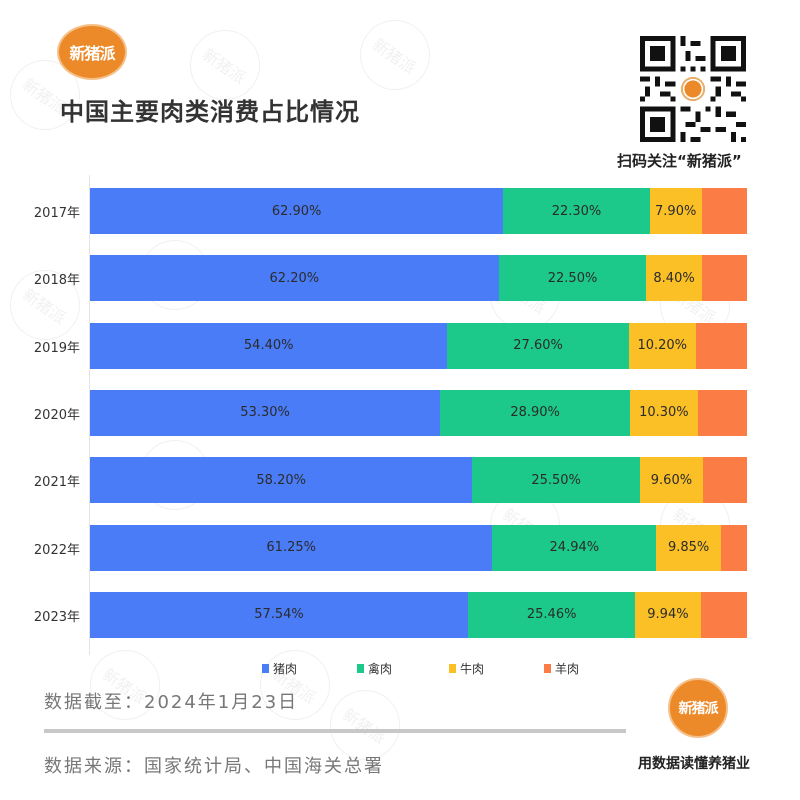  I want to click on brand-logo: 新猪派, so click(92, 52).